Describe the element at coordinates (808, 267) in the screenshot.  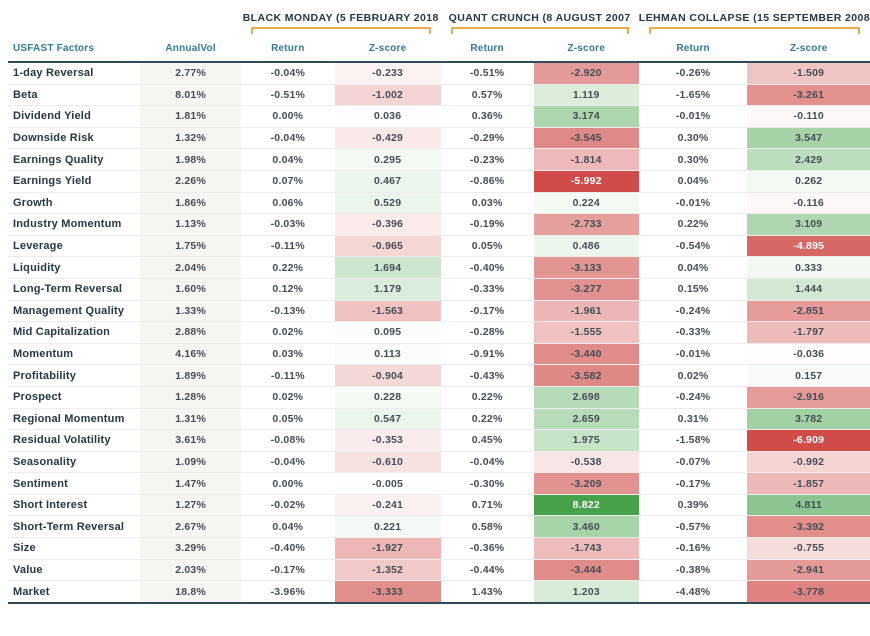
I see `zscore-value: 0.333` at that location.